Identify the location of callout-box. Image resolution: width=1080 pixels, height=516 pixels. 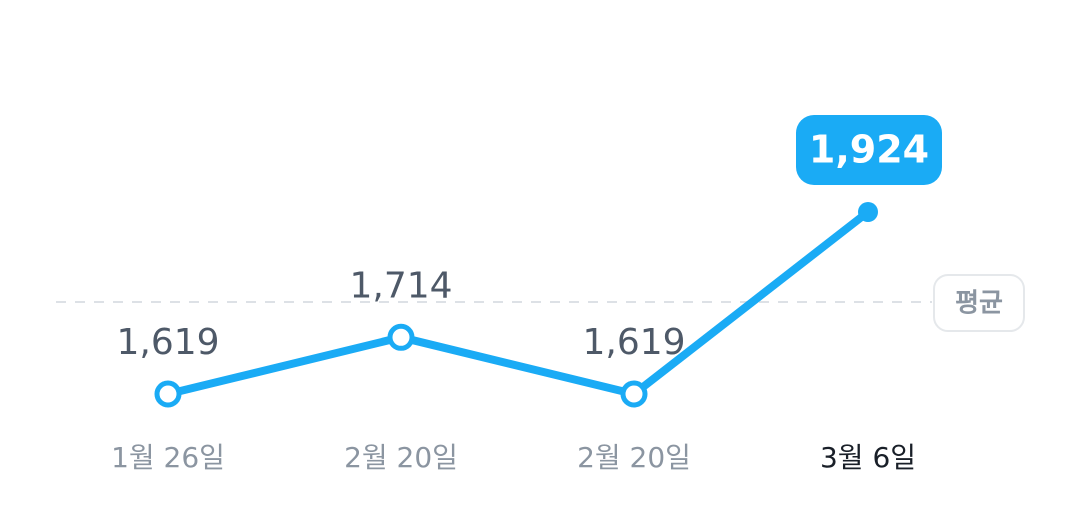
(869, 150).